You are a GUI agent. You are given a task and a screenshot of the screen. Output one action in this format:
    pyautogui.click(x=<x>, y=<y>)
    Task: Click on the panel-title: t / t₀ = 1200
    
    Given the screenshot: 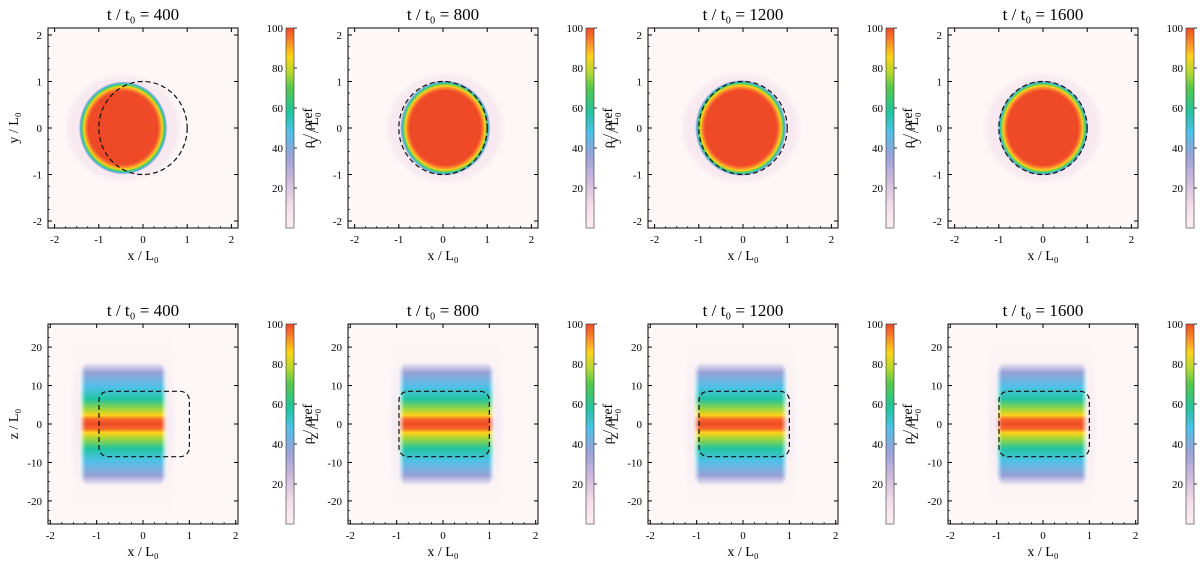 What is the action you would take?
    pyautogui.click(x=743, y=14)
    